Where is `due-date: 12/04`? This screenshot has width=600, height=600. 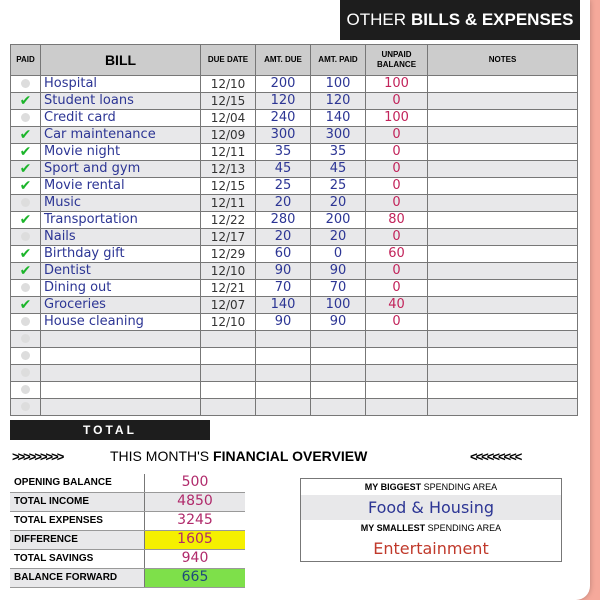
due-date: 12/04 is located at coordinates (228, 118).